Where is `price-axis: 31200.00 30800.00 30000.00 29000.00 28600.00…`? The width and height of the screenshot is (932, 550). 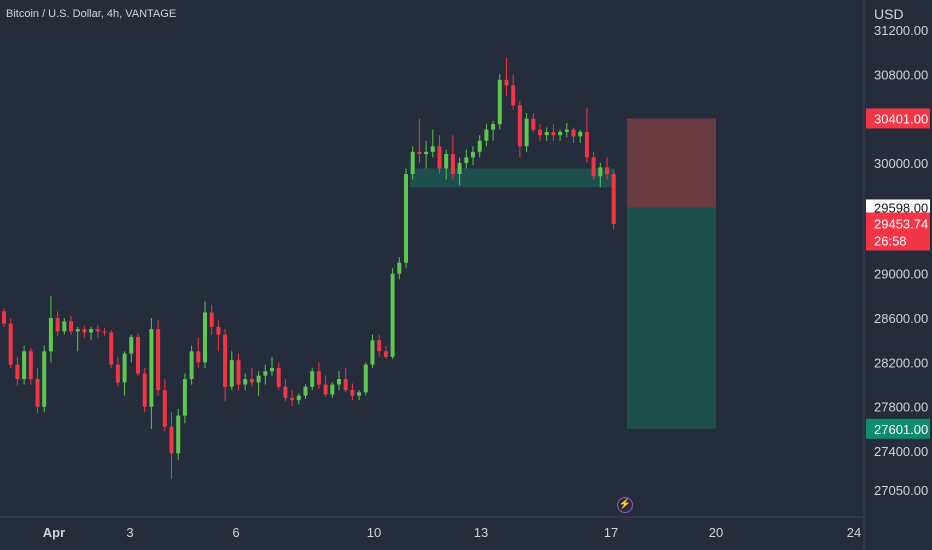 price-axis: 31200.00 30800.00 30000.00 29000.00 28600.00… is located at coordinates (901, 260).